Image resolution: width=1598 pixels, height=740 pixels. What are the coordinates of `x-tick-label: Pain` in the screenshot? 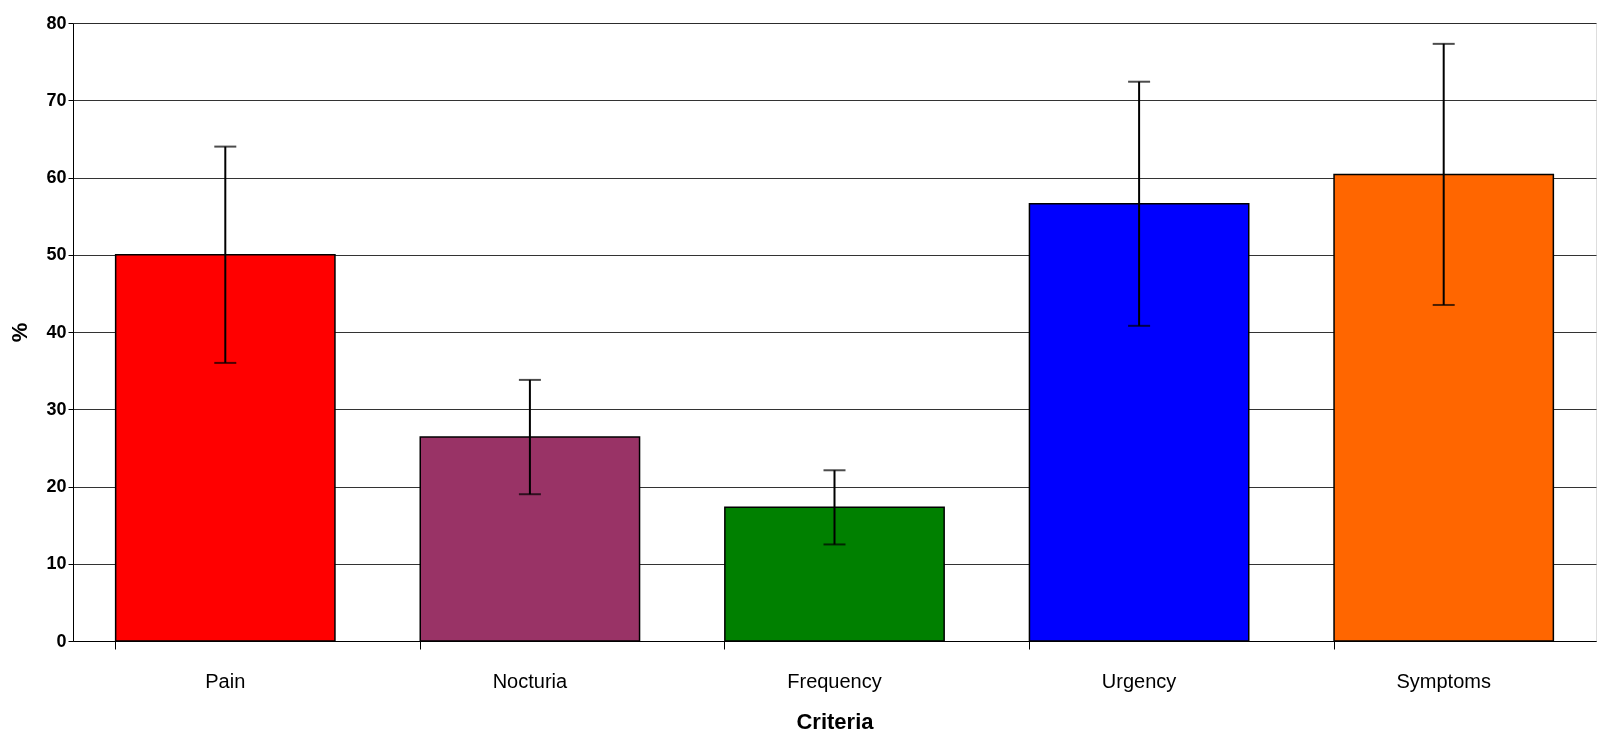 It's located at (225, 680).